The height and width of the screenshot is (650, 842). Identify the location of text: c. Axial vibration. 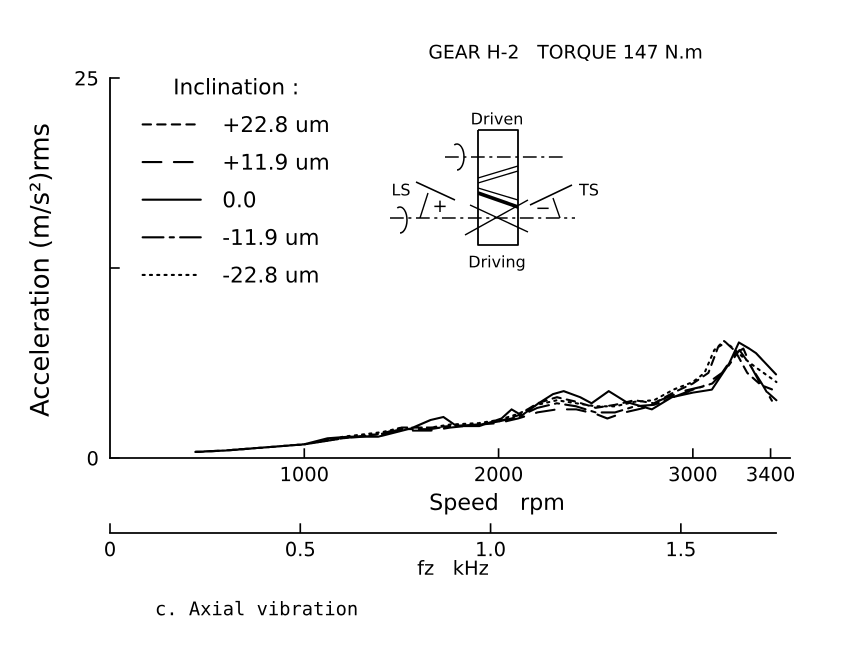
(256, 608).